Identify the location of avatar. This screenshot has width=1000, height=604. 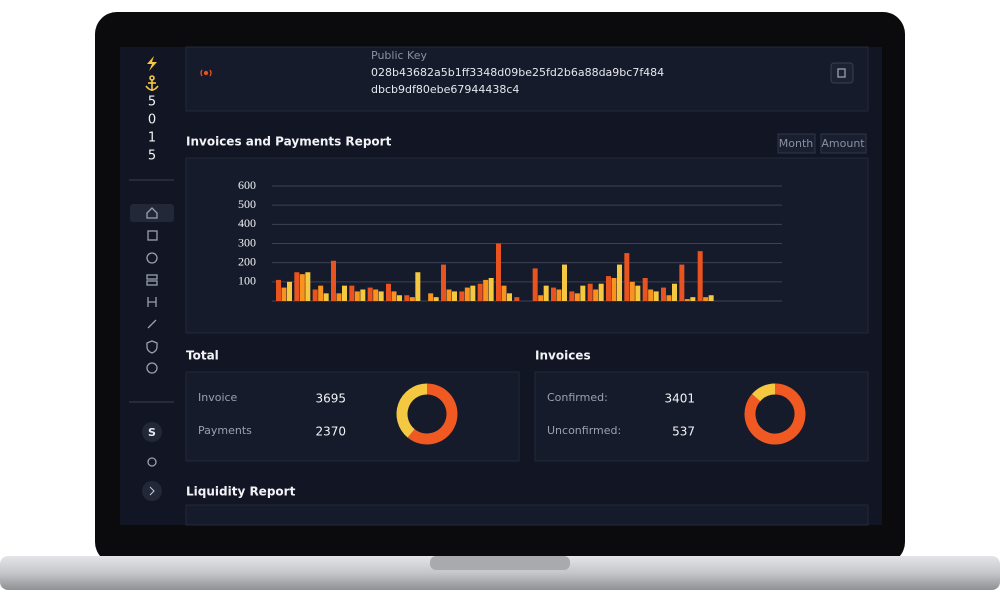
(152, 432).